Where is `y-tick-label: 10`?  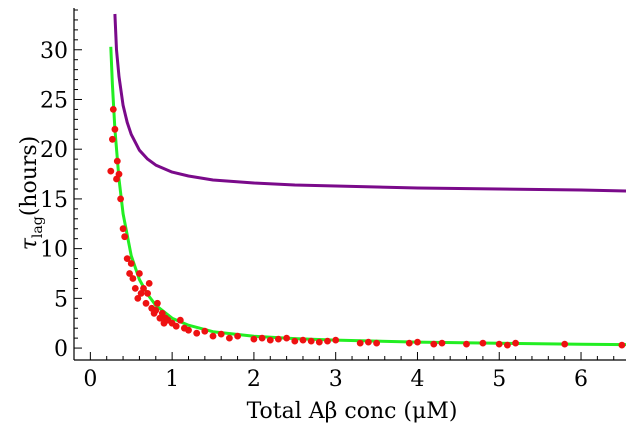 y-tick-label: 10 is located at coordinates (54, 250).